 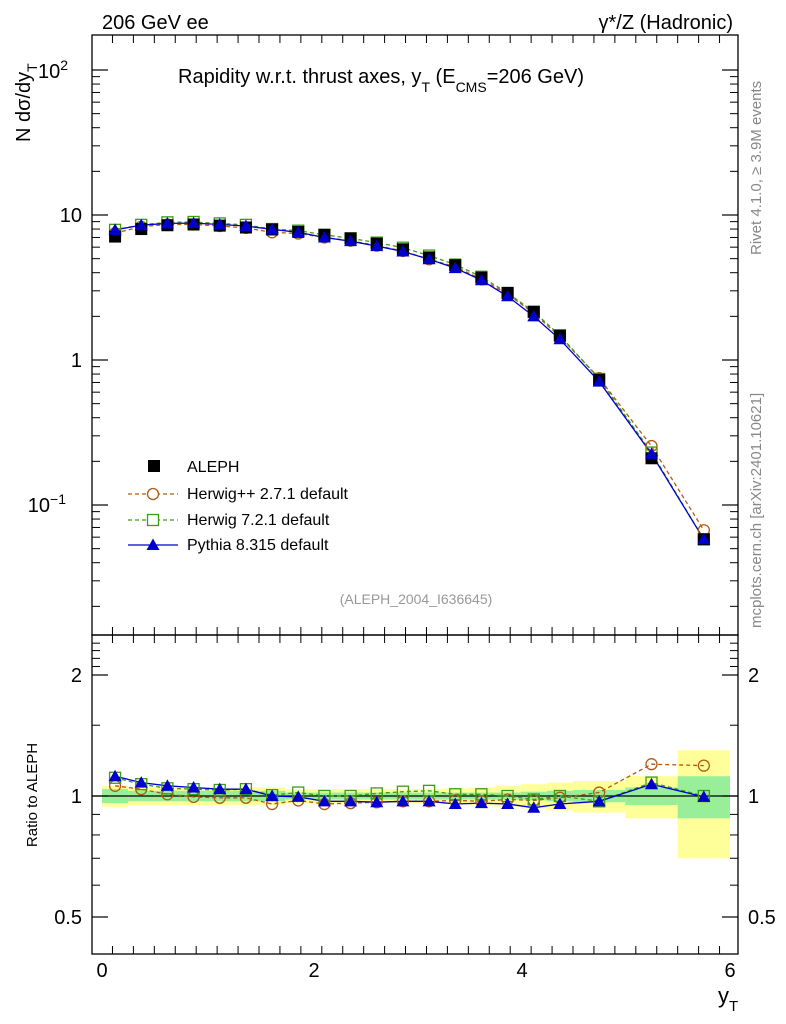 I want to click on ytick-label-1: 1, so click(x=76, y=361).